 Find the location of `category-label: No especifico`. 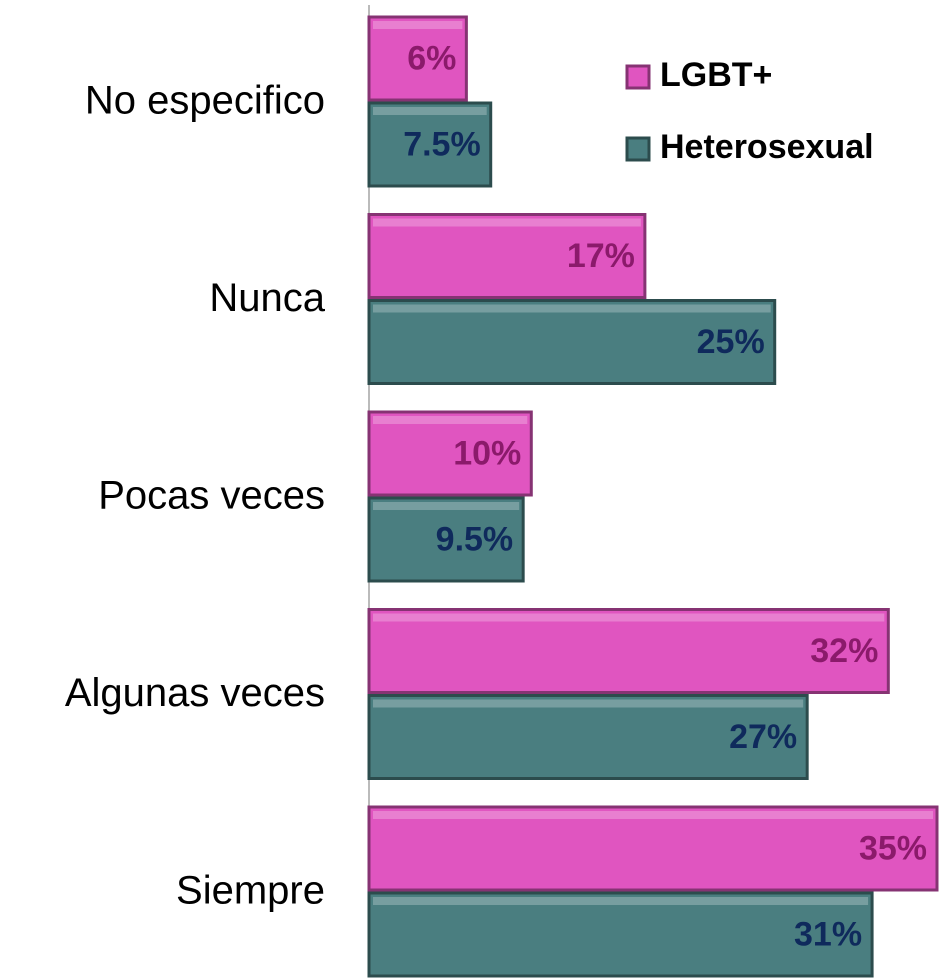

category-label: No especifico is located at coordinates (205, 101).